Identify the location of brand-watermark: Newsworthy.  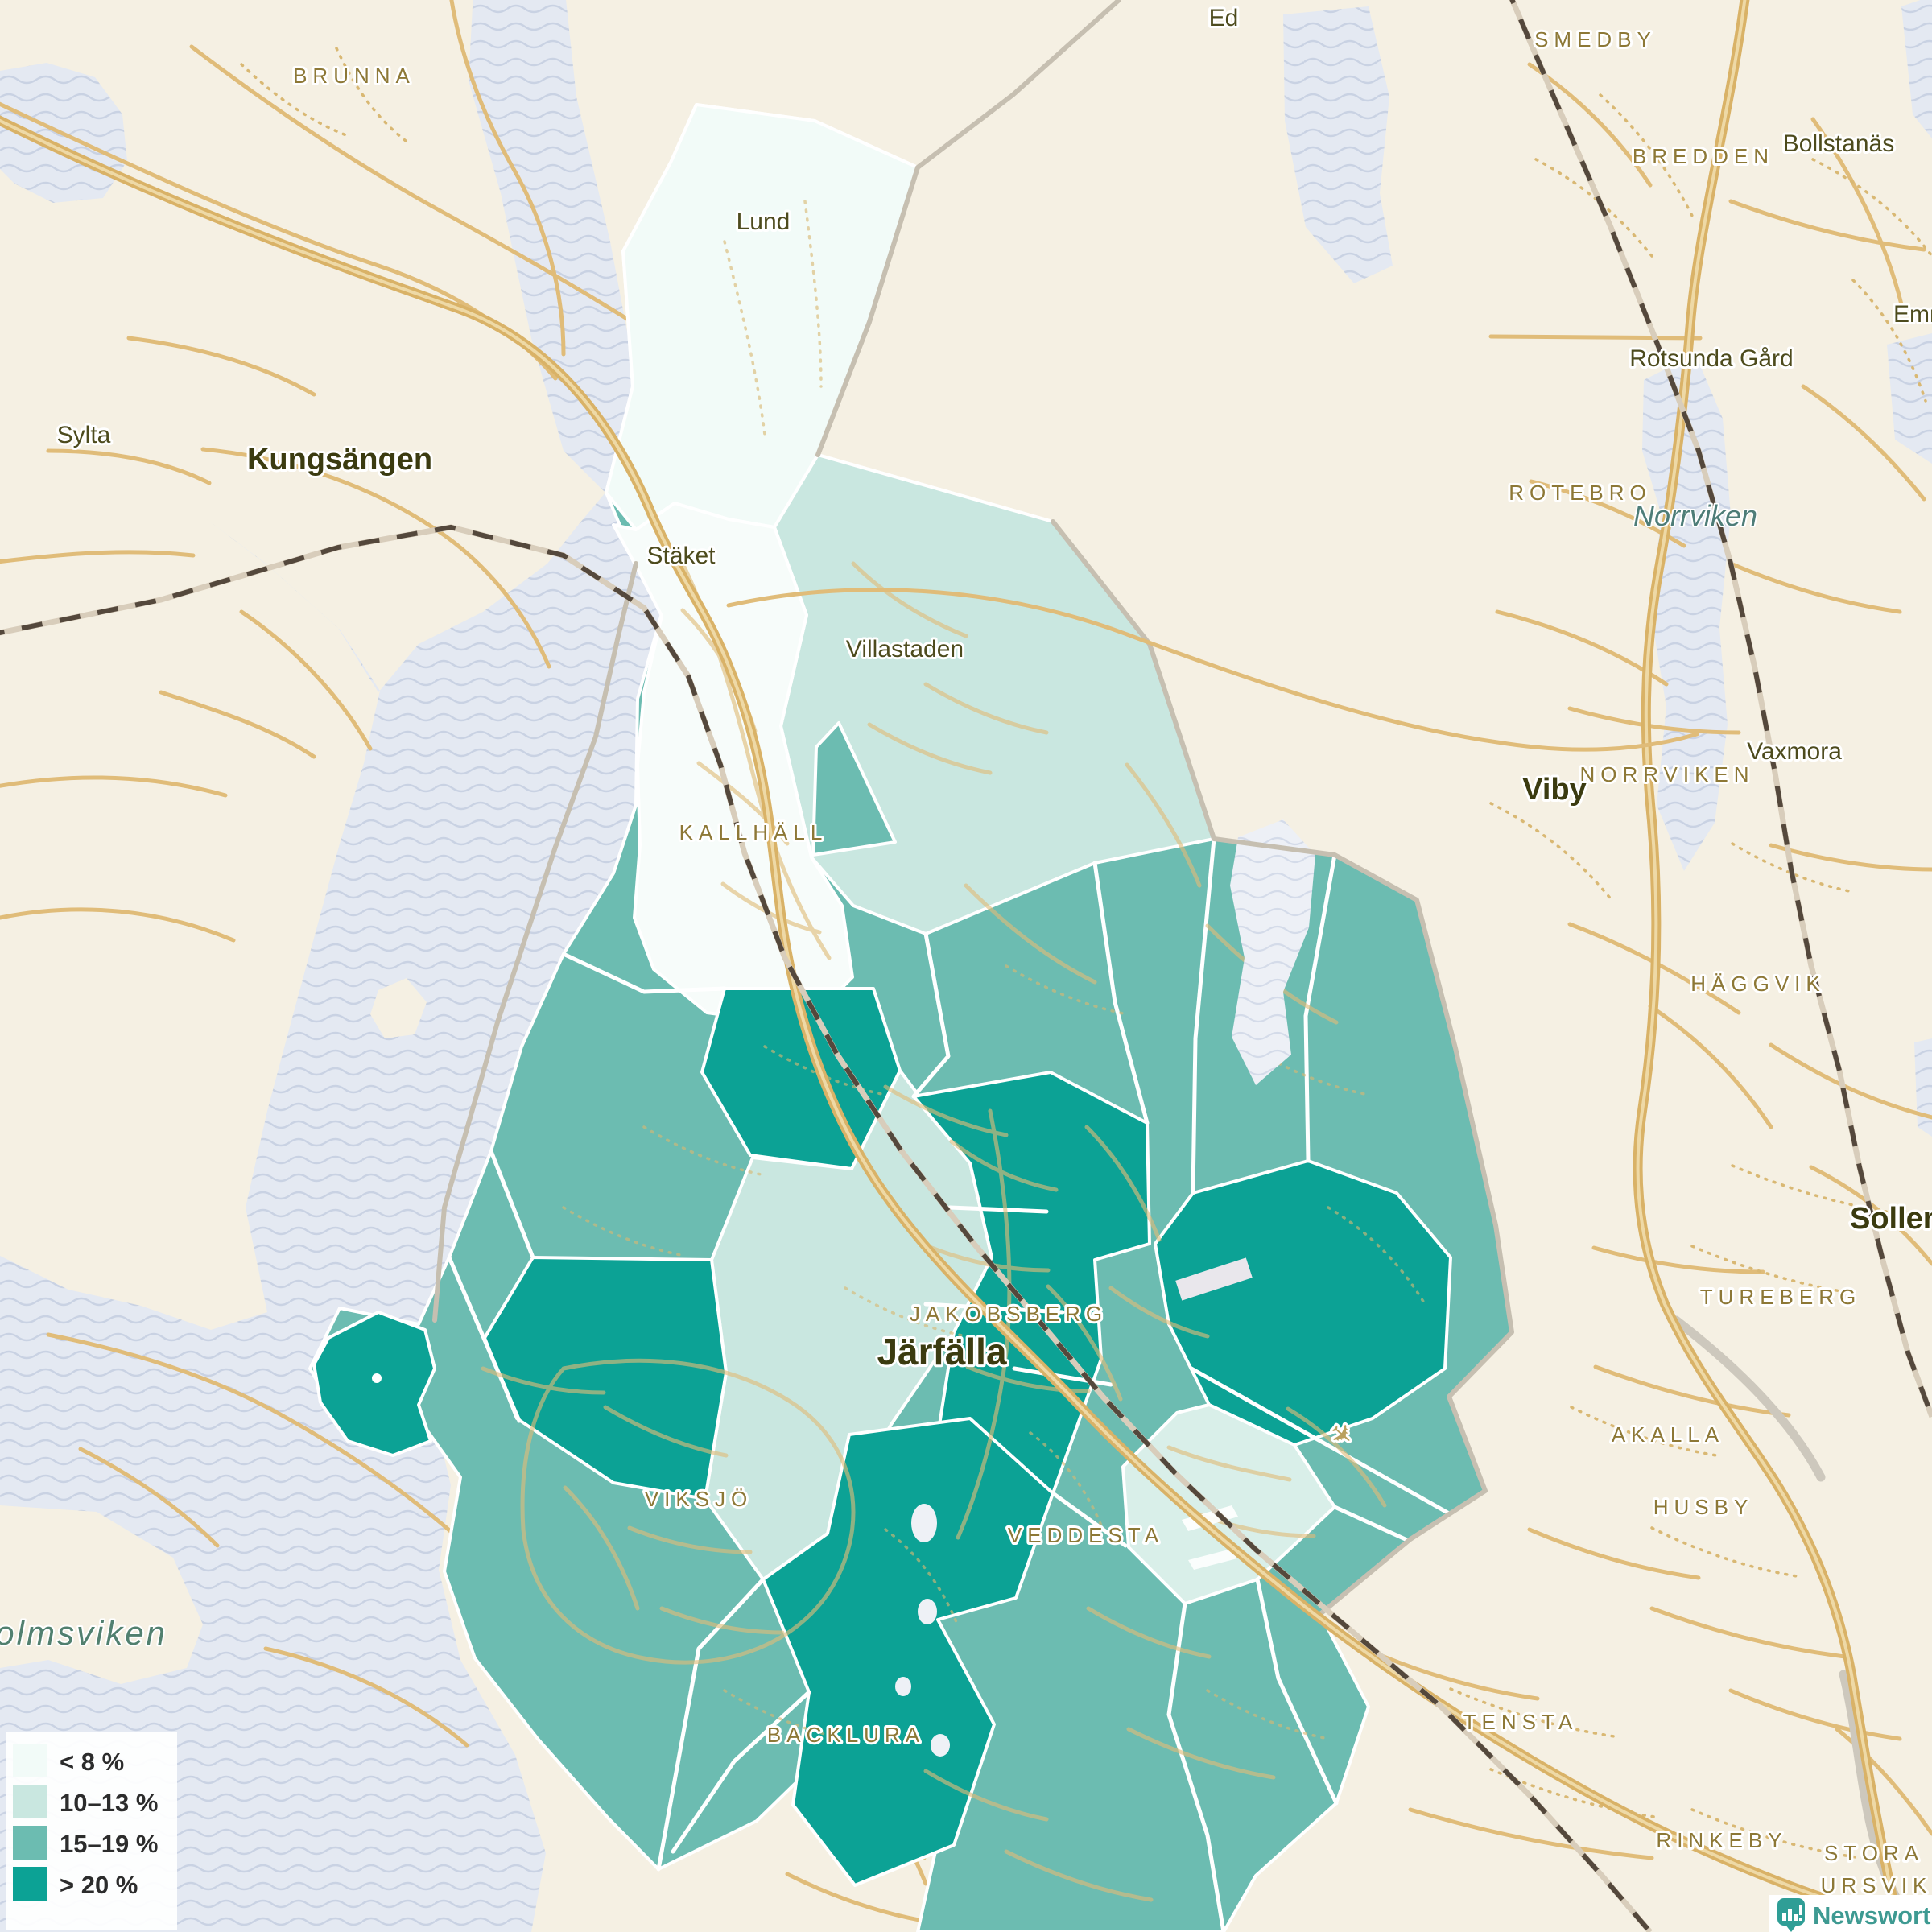
(1851, 1913).